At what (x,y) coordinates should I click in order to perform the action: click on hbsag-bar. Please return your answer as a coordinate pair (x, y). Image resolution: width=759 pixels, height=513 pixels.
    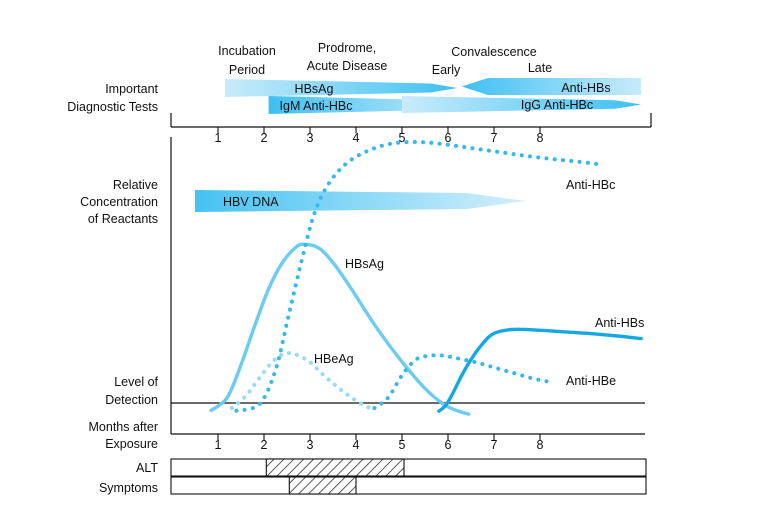
    Looking at the image, I should click on (341, 88).